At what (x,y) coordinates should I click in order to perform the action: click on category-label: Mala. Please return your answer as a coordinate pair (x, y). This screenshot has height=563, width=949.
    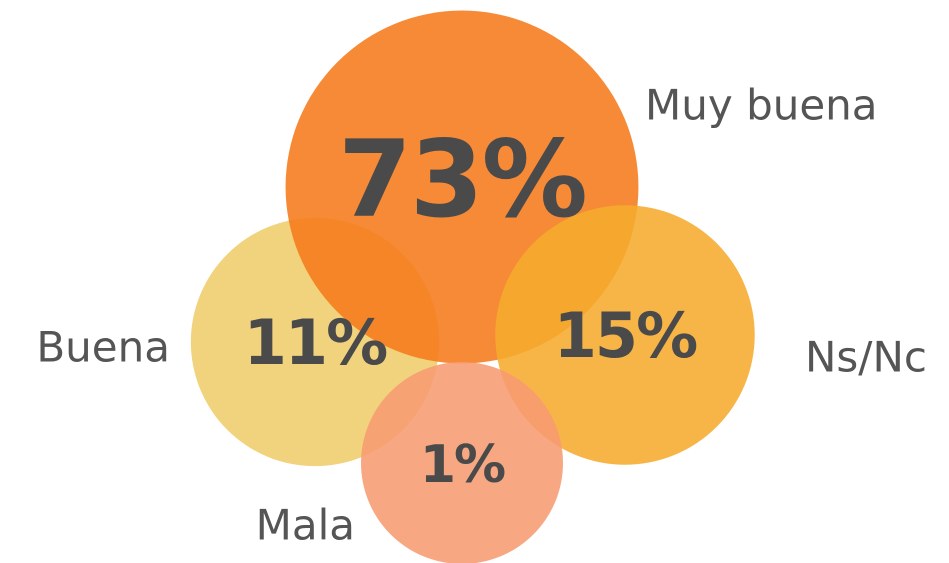
    Looking at the image, I should click on (305, 525).